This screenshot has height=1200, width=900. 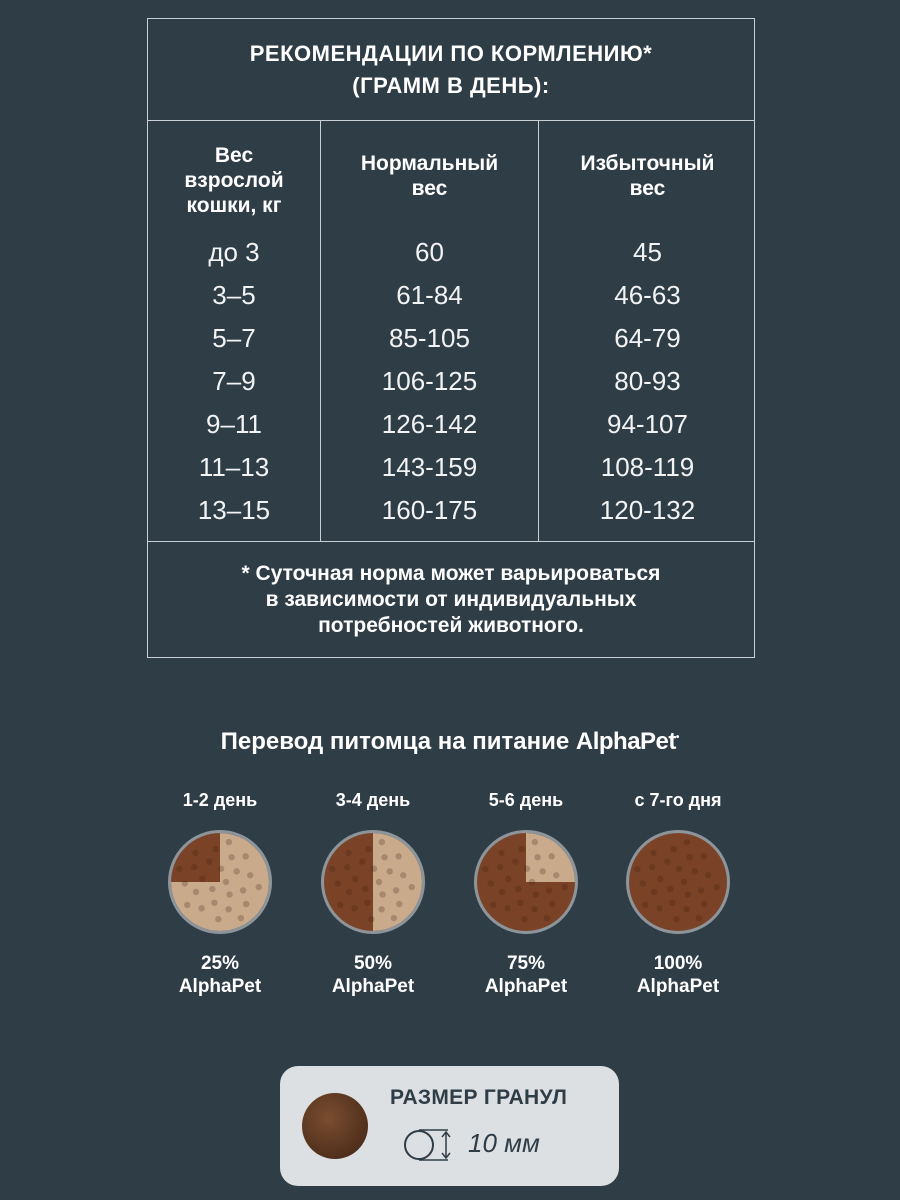 What do you see at coordinates (451, 53) in the screenshot?
I see `table-title-line-1: РЕКОМЕНДАЦИИ ПО КОРМЛЕНИЮ*` at bounding box center [451, 53].